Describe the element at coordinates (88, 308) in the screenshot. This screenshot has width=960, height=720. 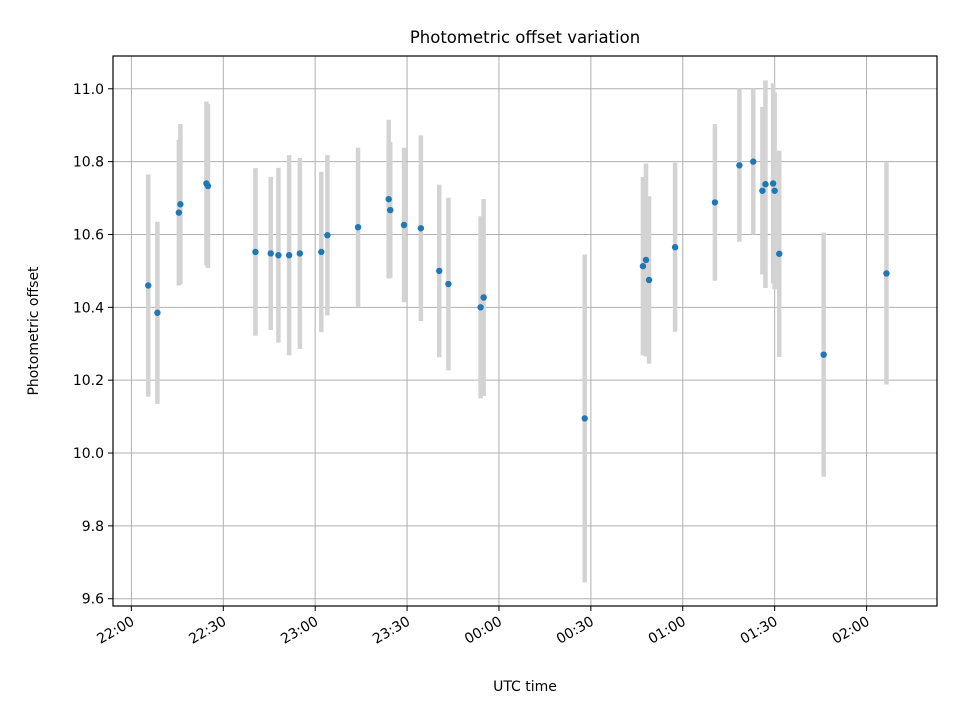
I see `y-tick-label: 10.4` at that location.